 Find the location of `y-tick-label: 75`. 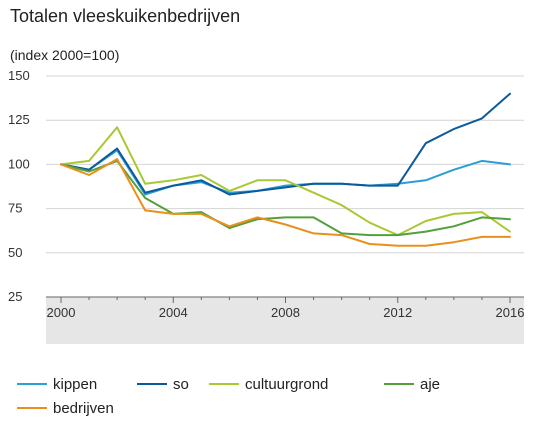

y-tick-label: 75 is located at coordinates (15, 208).